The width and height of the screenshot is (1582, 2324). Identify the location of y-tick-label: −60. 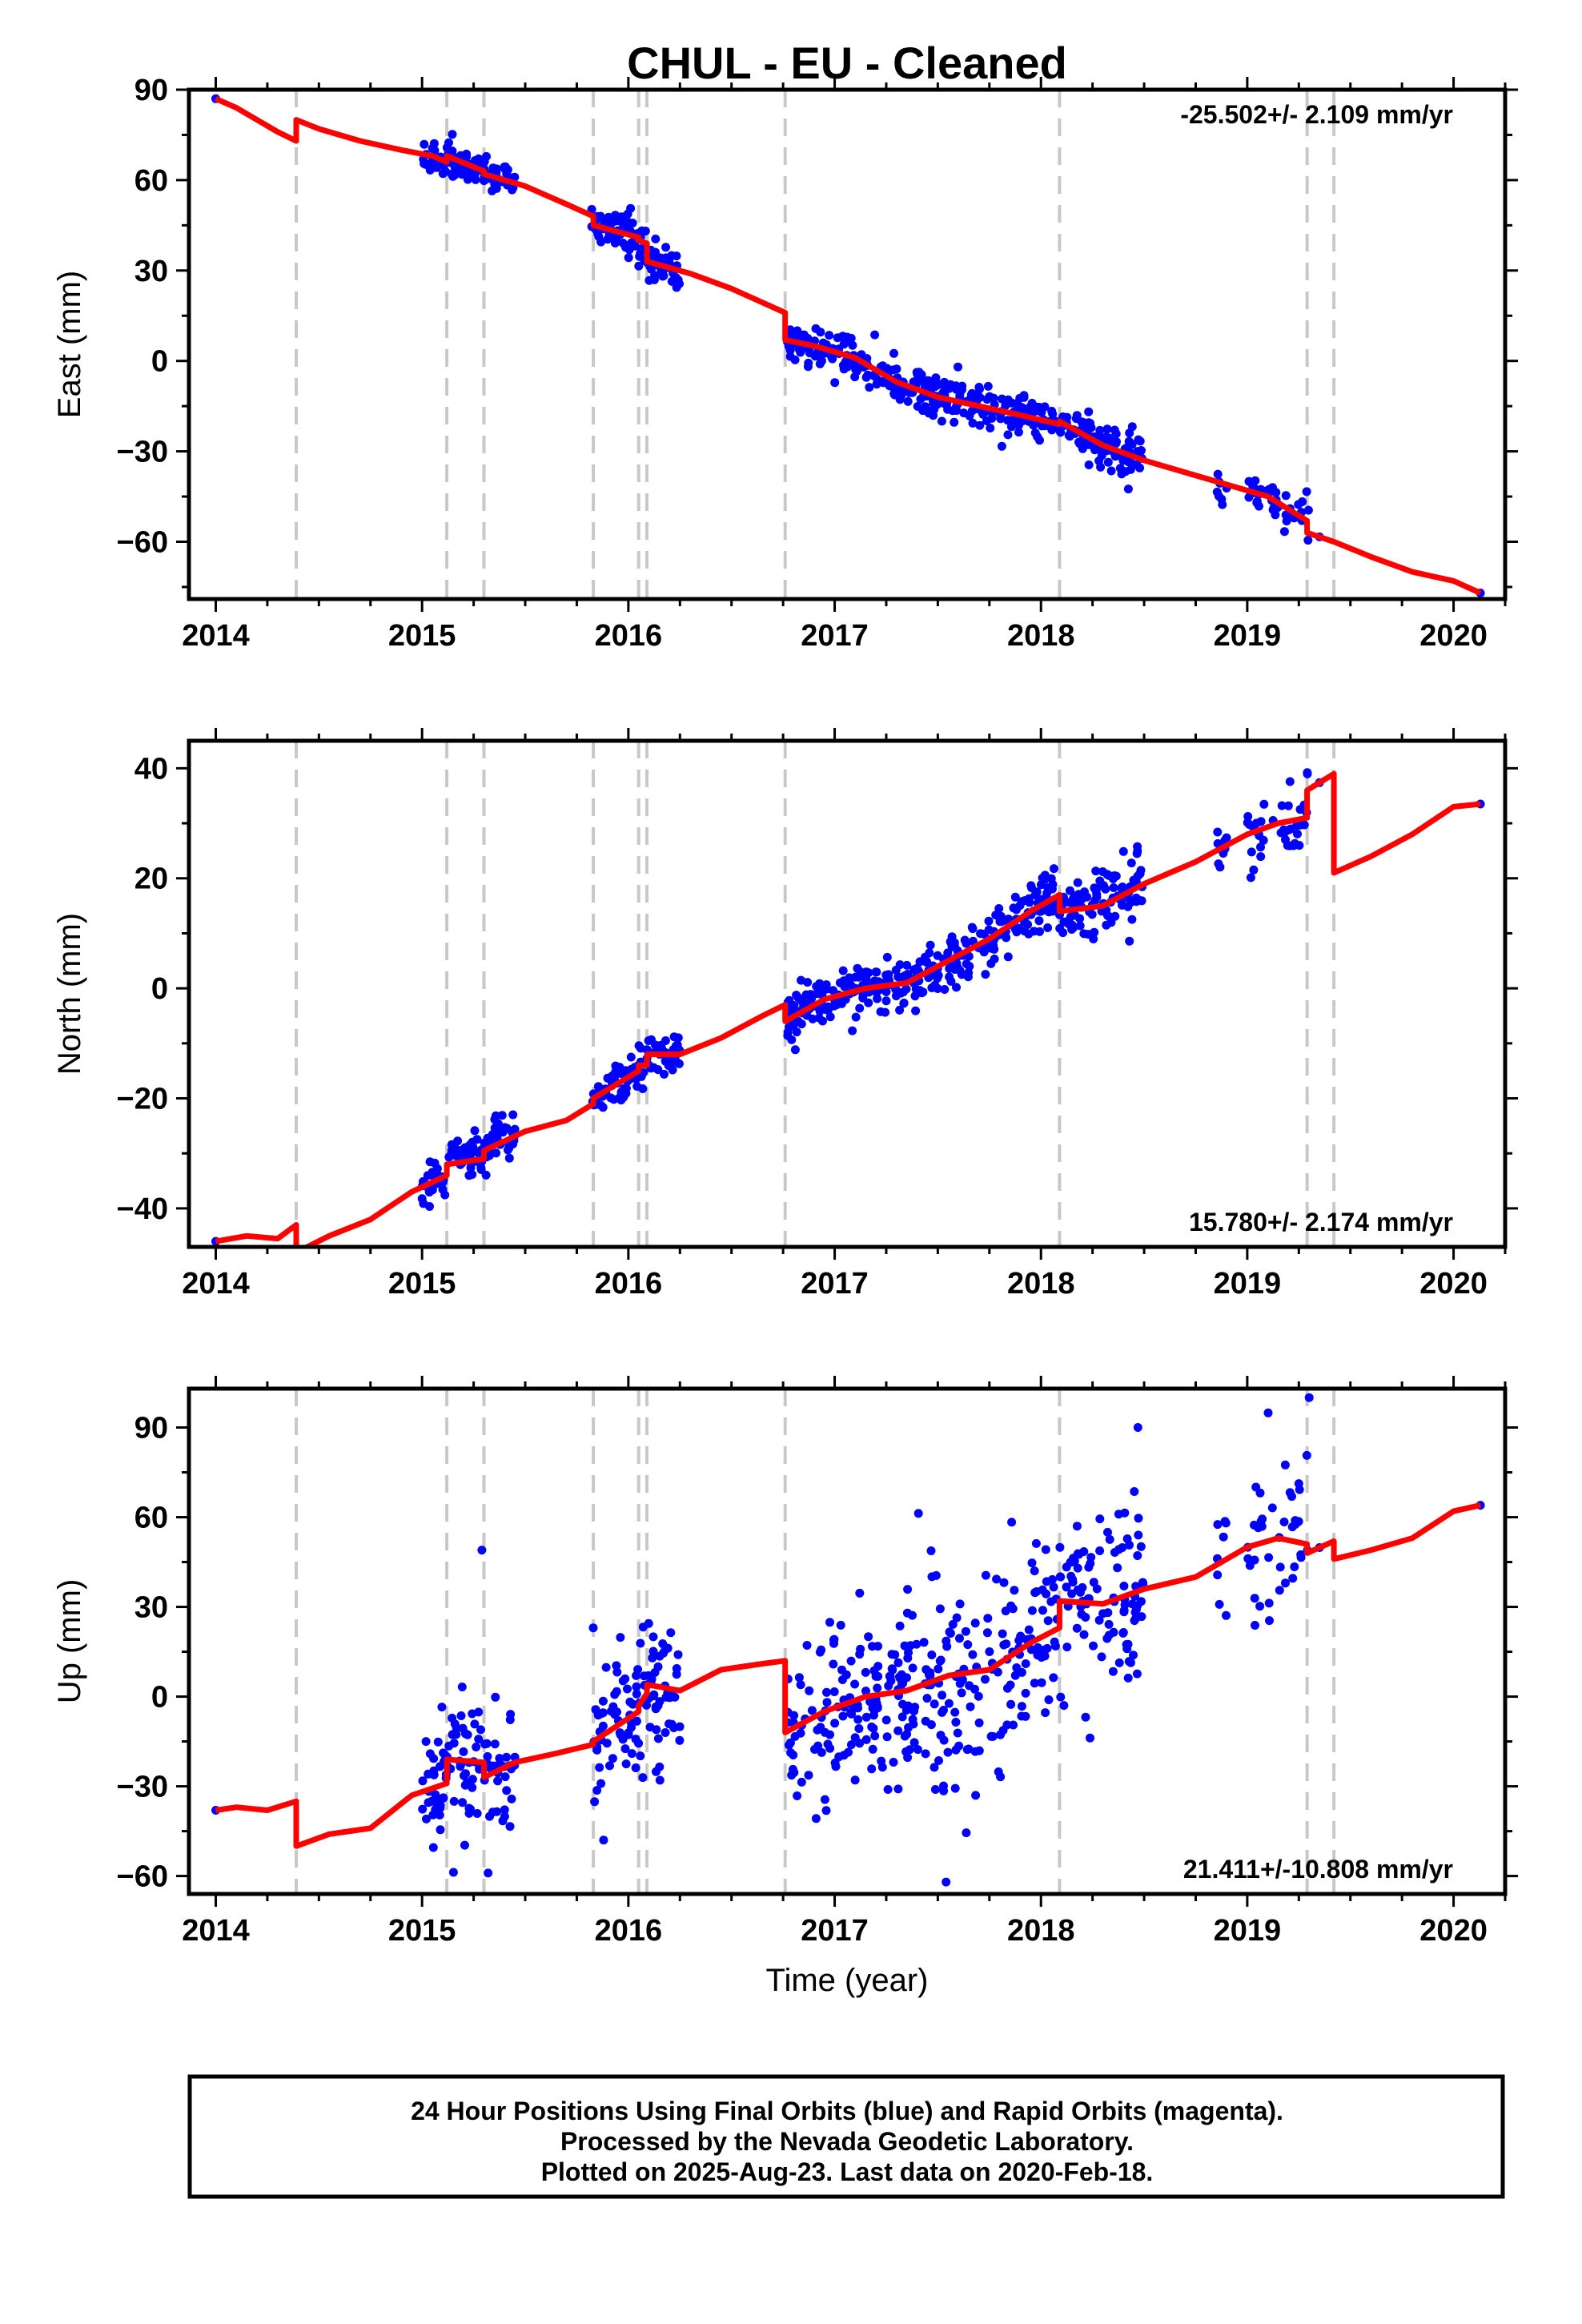
(142, 1877).